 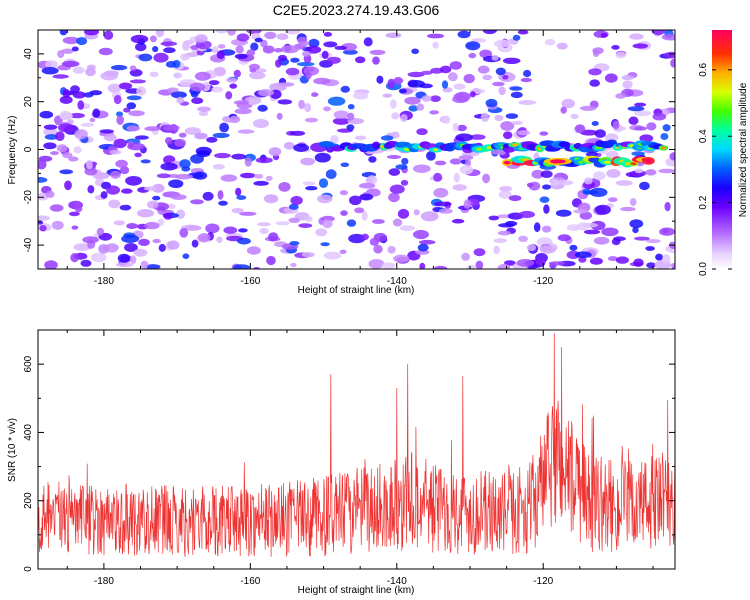 What do you see at coordinates (543, 581) in the screenshot?
I see `x-tick-label: -120` at bounding box center [543, 581].